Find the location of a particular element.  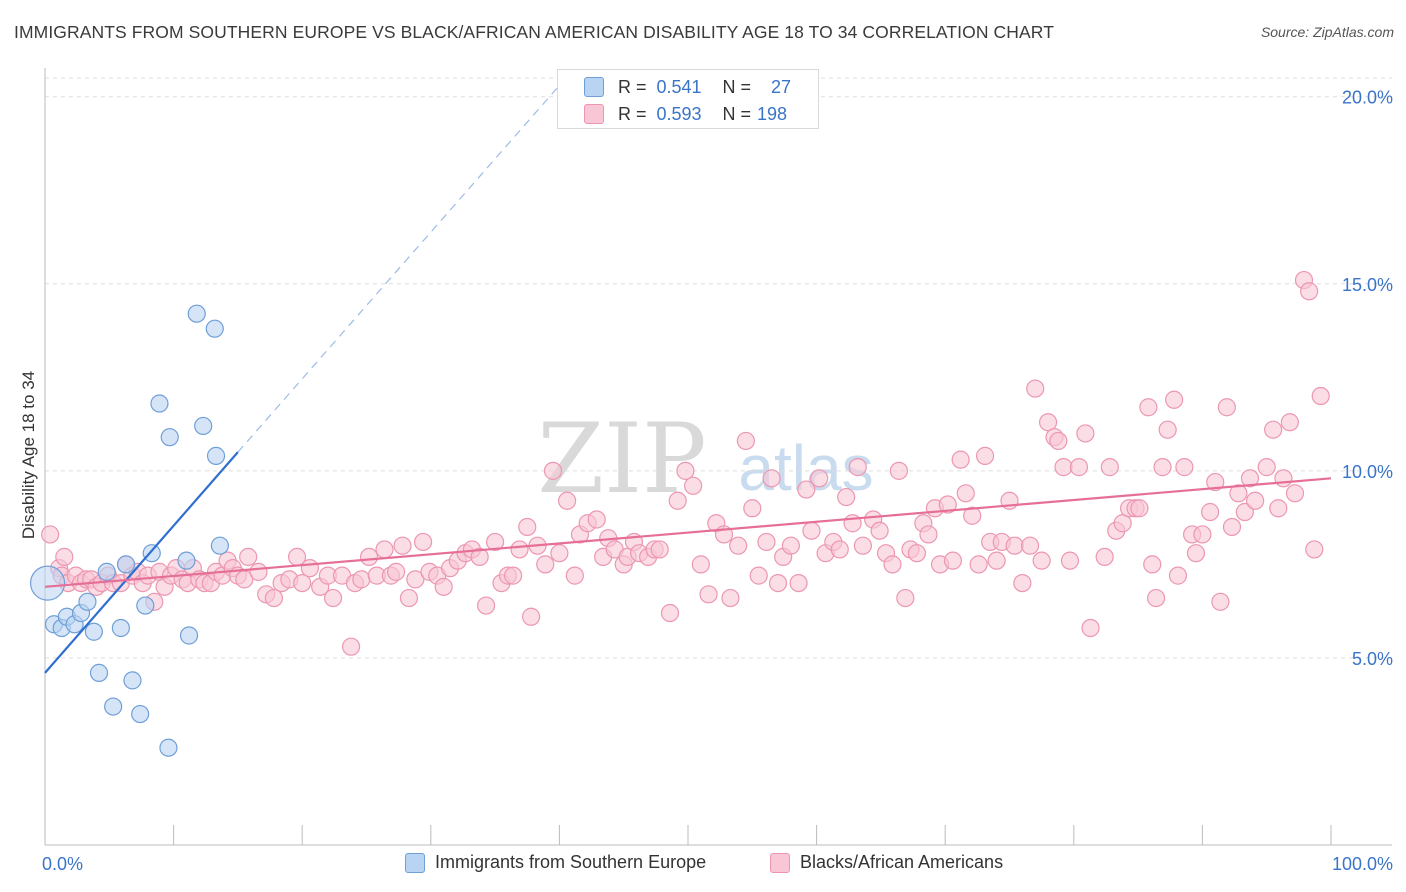

legend-label-blacks: Blacks/African Americans is located at coordinates (902, 862).